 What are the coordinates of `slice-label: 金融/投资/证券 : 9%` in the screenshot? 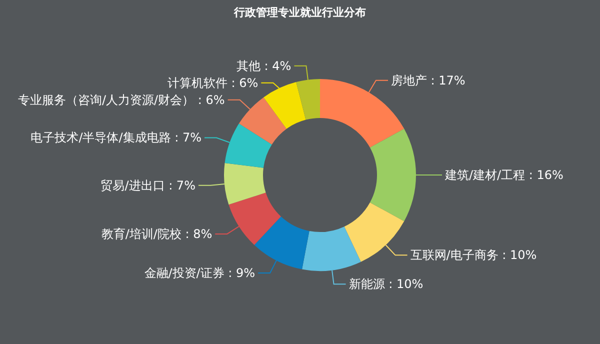 It's located at (200, 273).